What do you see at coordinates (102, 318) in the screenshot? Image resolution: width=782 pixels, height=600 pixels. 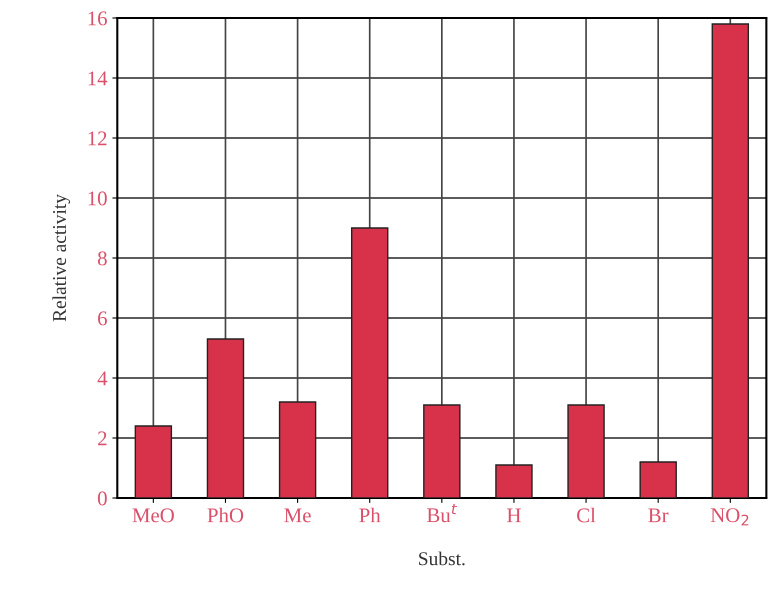 I see `y-tick-label: 6` at bounding box center [102, 318].